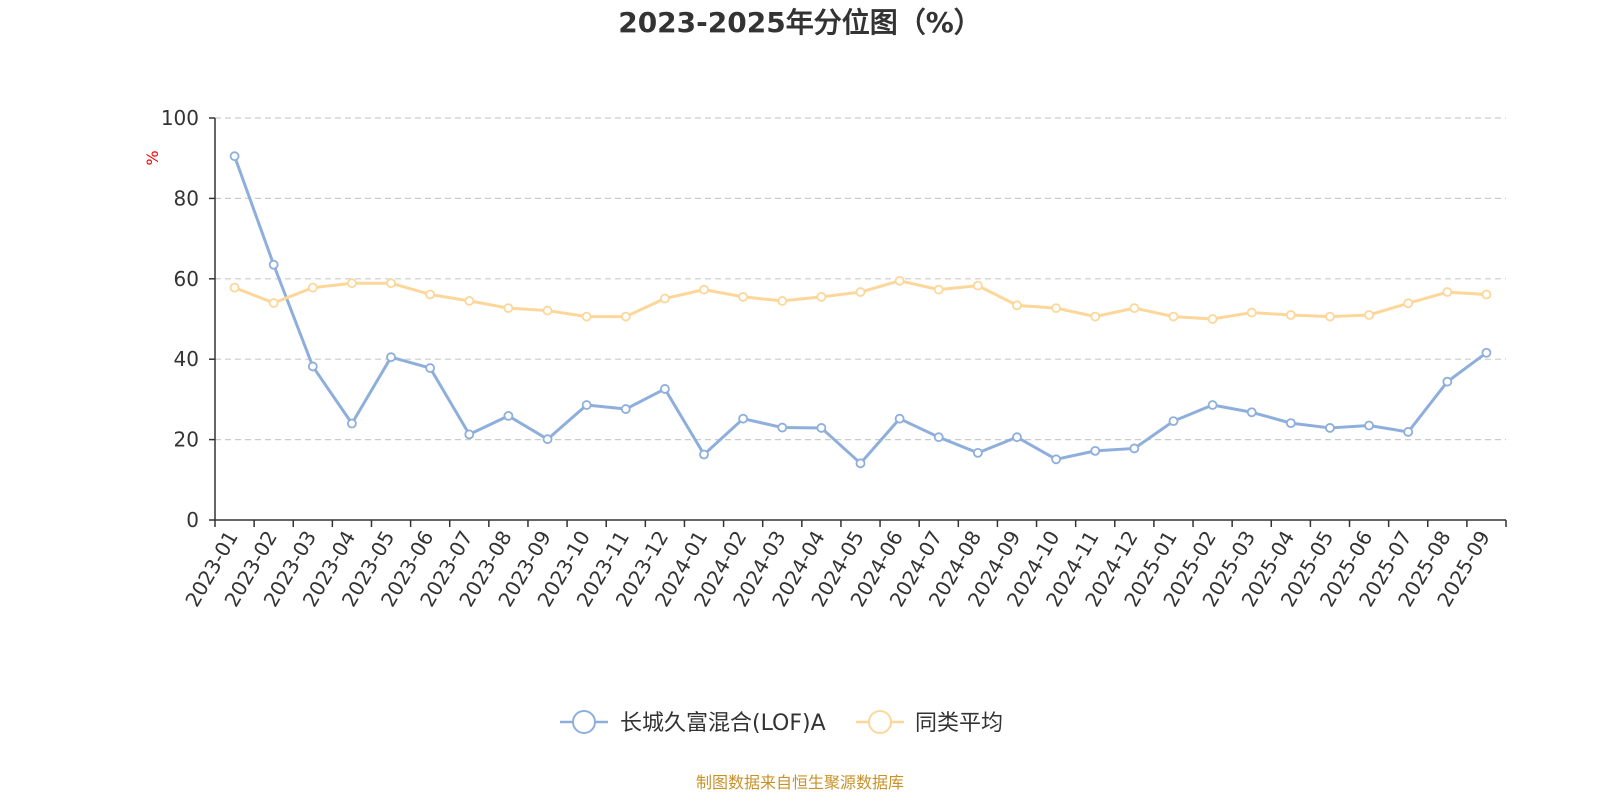  I want to click on series-line, so click(860, 300).